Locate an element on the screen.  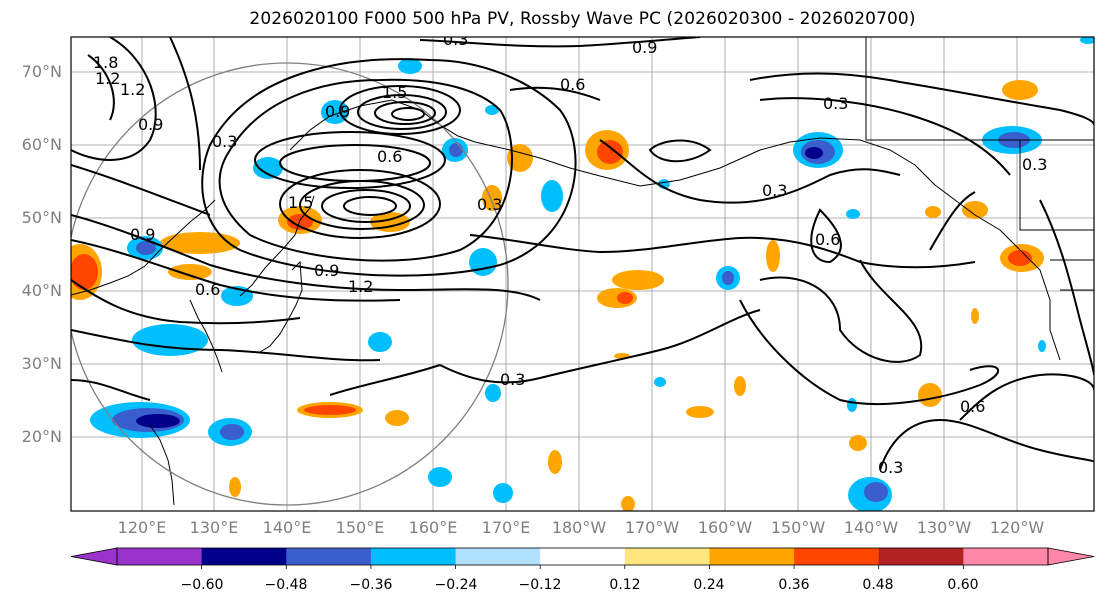
lon-label: 130°E is located at coordinates (214, 527).